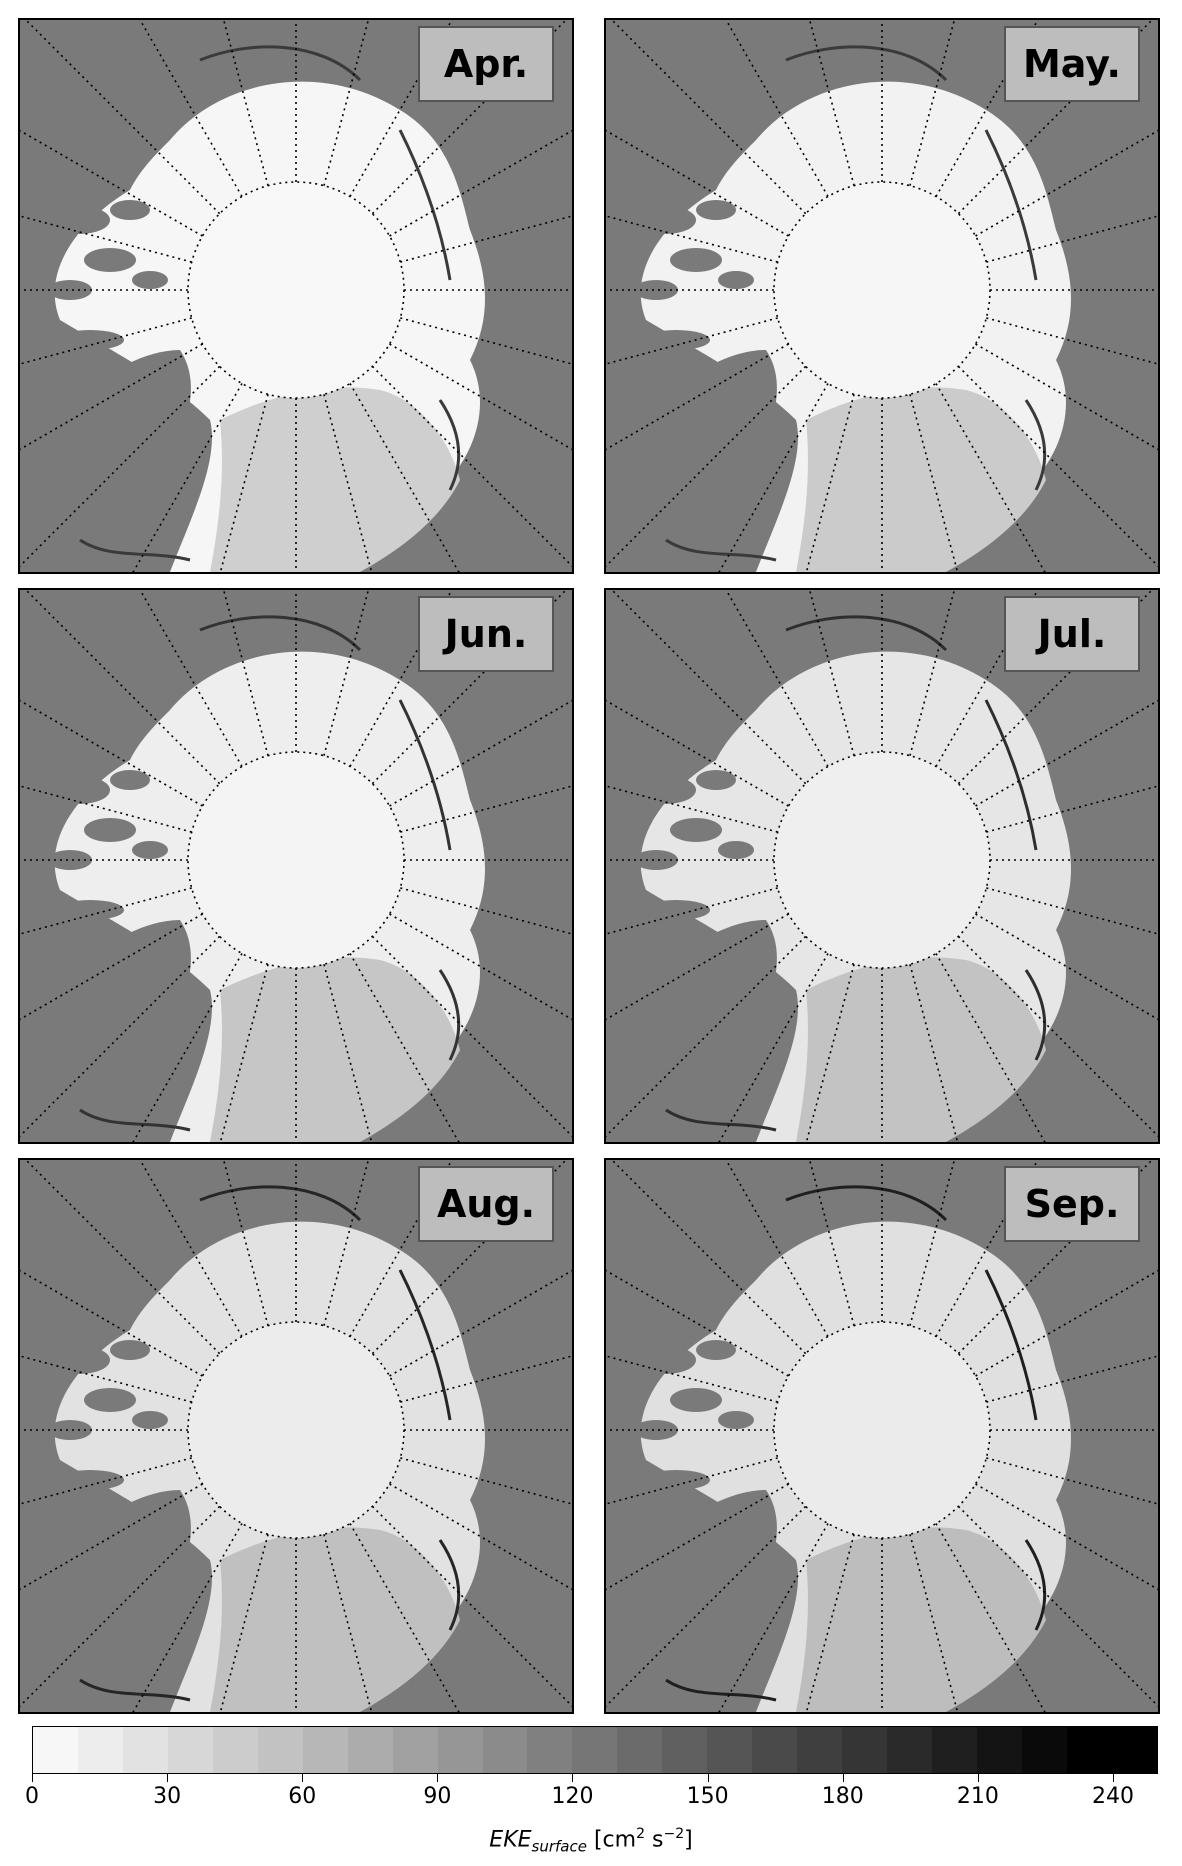 The image size is (1182, 1866). What do you see at coordinates (437, 1796) in the screenshot?
I see `colorbar-tick-label: 90` at bounding box center [437, 1796].